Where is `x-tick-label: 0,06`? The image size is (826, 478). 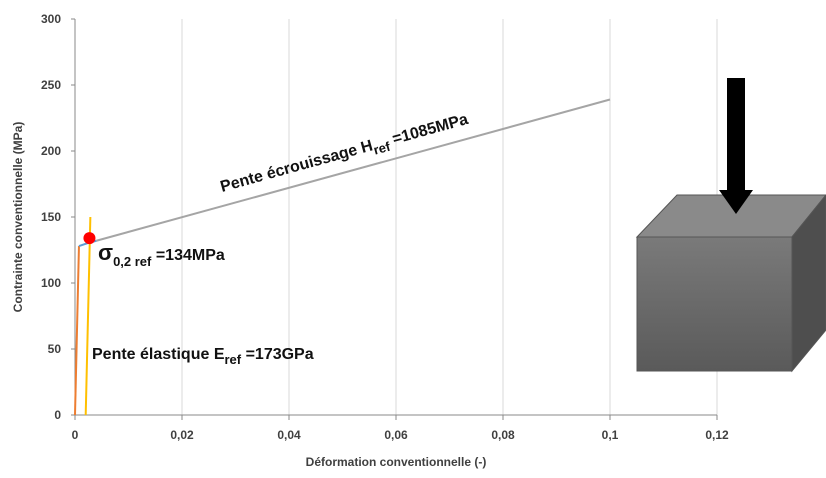 x-tick-label: 0,06 is located at coordinates (396, 435).